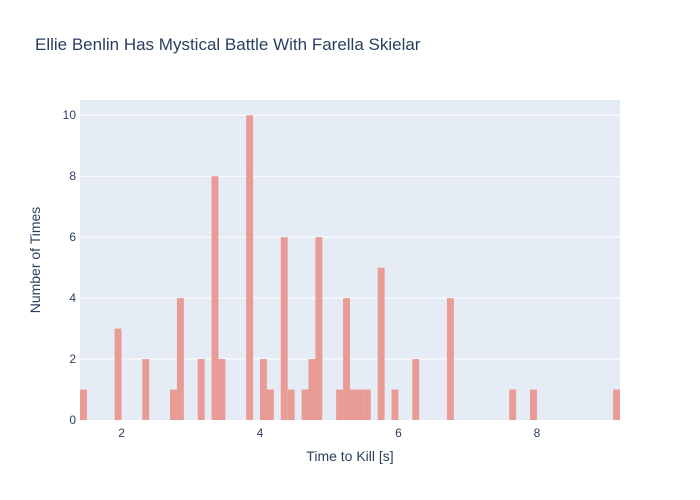 The width and height of the screenshot is (700, 500). I want to click on x-tick-label: 4, so click(260, 433).